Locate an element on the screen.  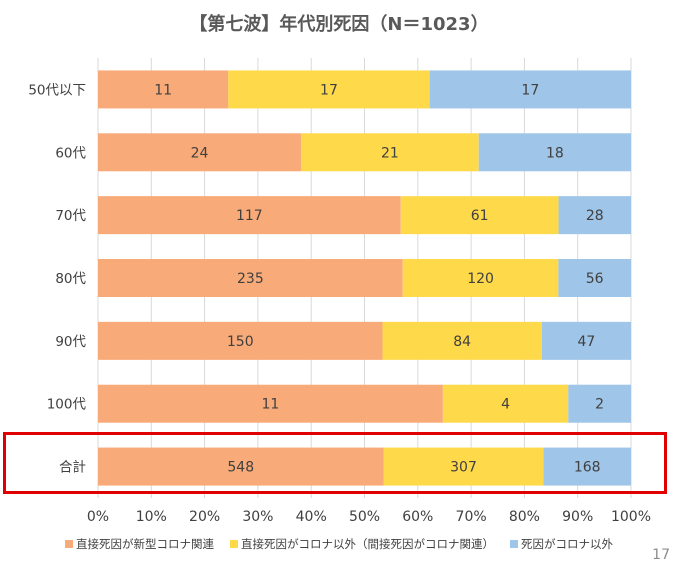
category-label: 合計 is located at coordinates (72, 468).